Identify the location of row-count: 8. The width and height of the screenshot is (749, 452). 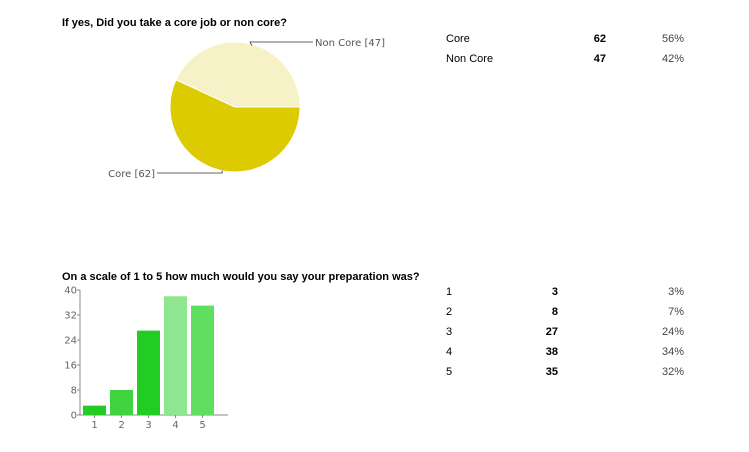
(554, 312).